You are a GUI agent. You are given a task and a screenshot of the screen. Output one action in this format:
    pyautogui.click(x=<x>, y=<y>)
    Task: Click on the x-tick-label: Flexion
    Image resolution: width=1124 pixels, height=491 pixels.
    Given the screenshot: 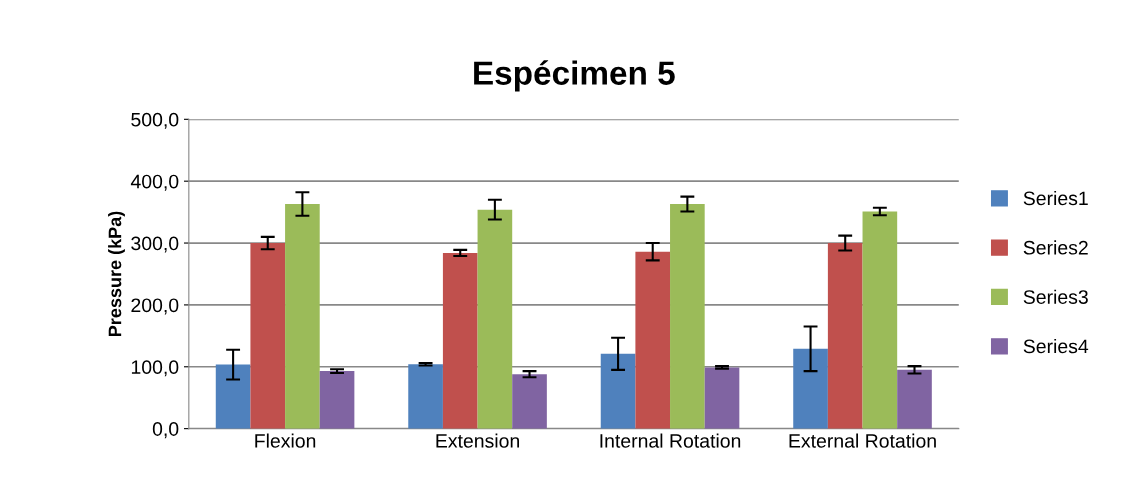 What is the action you would take?
    pyautogui.click(x=285, y=440)
    